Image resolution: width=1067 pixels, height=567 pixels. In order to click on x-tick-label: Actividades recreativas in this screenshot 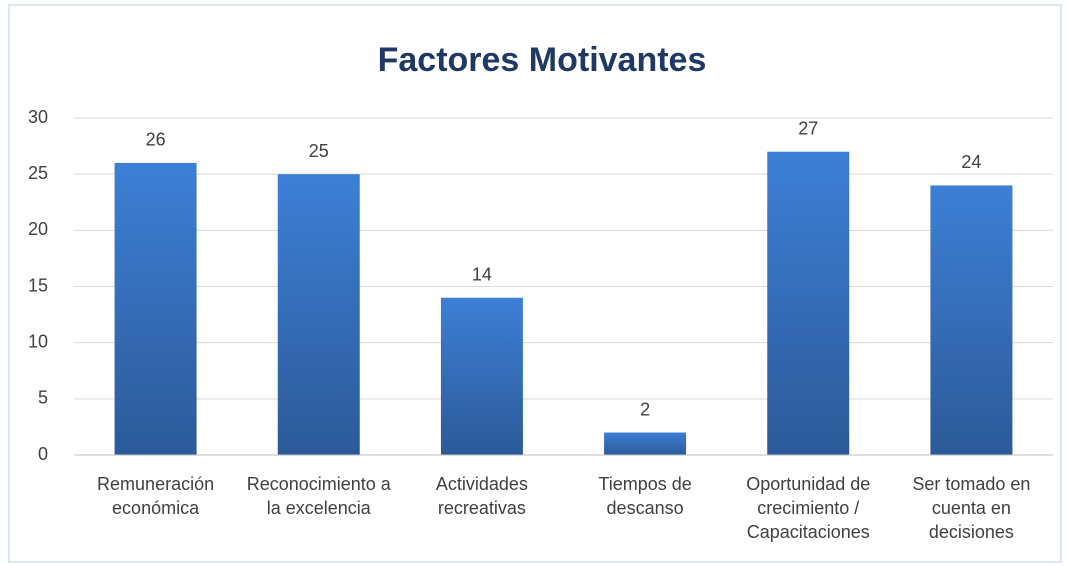, I will do `click(482, 496)`.